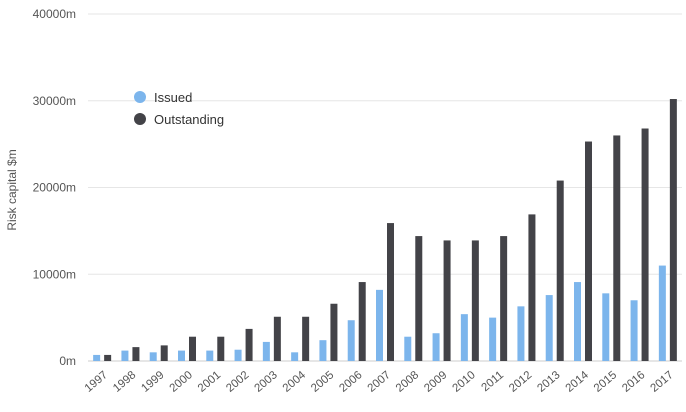 The height and width of the screenshot is (412, 686). Describe the element at coordinates (549, 328) in the screenshot. I see `bar-issued-2013` at that location.